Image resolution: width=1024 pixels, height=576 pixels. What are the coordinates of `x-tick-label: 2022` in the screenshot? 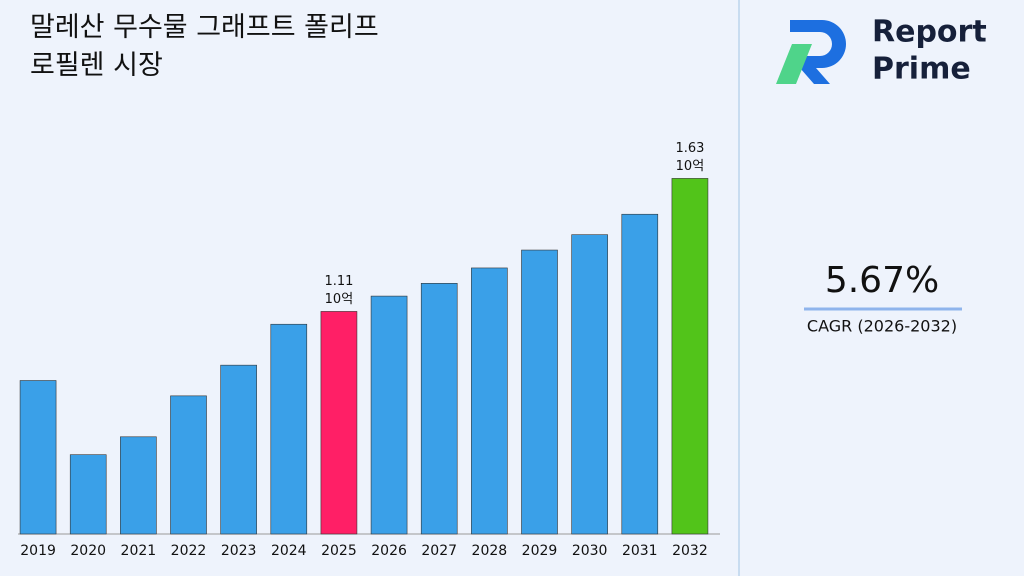 It's located at (189, 551).